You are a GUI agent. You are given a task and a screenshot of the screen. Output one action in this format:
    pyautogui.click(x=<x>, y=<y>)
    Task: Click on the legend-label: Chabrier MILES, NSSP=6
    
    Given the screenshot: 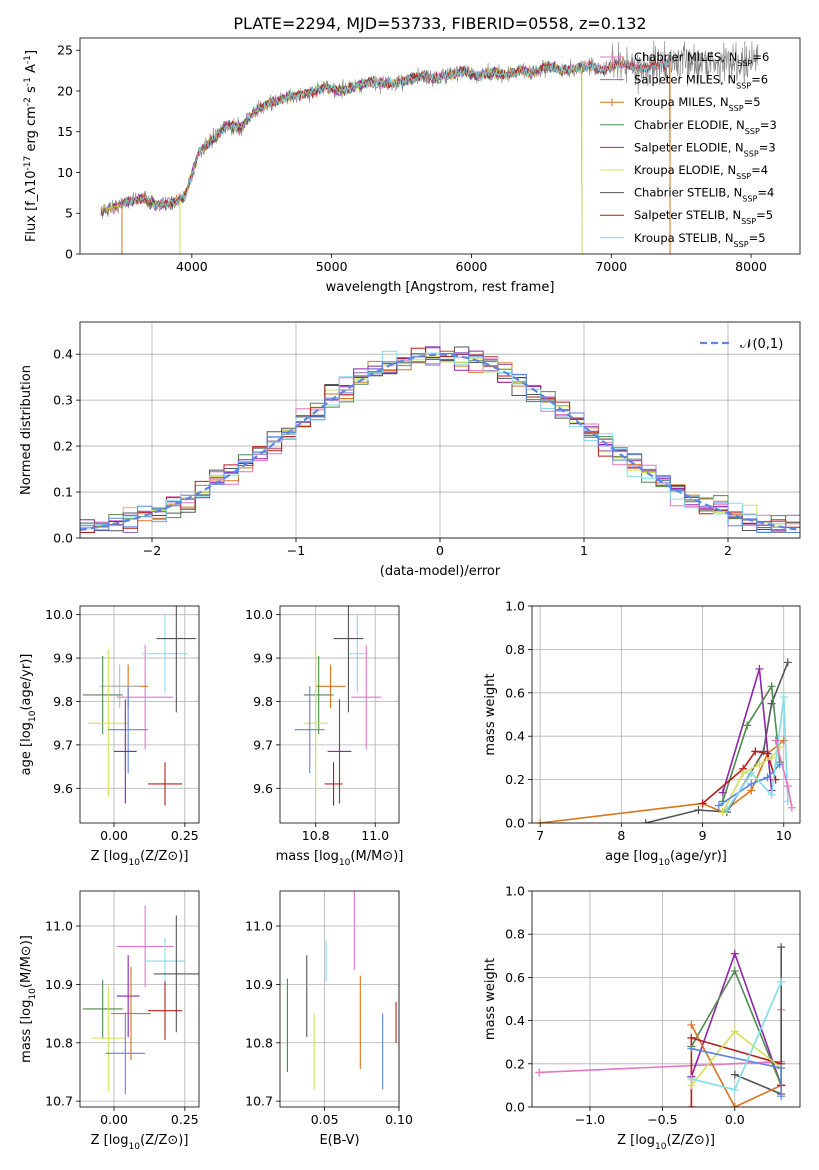 What is the action you would take?
    pyautogui.click(x=701, y=59)
    